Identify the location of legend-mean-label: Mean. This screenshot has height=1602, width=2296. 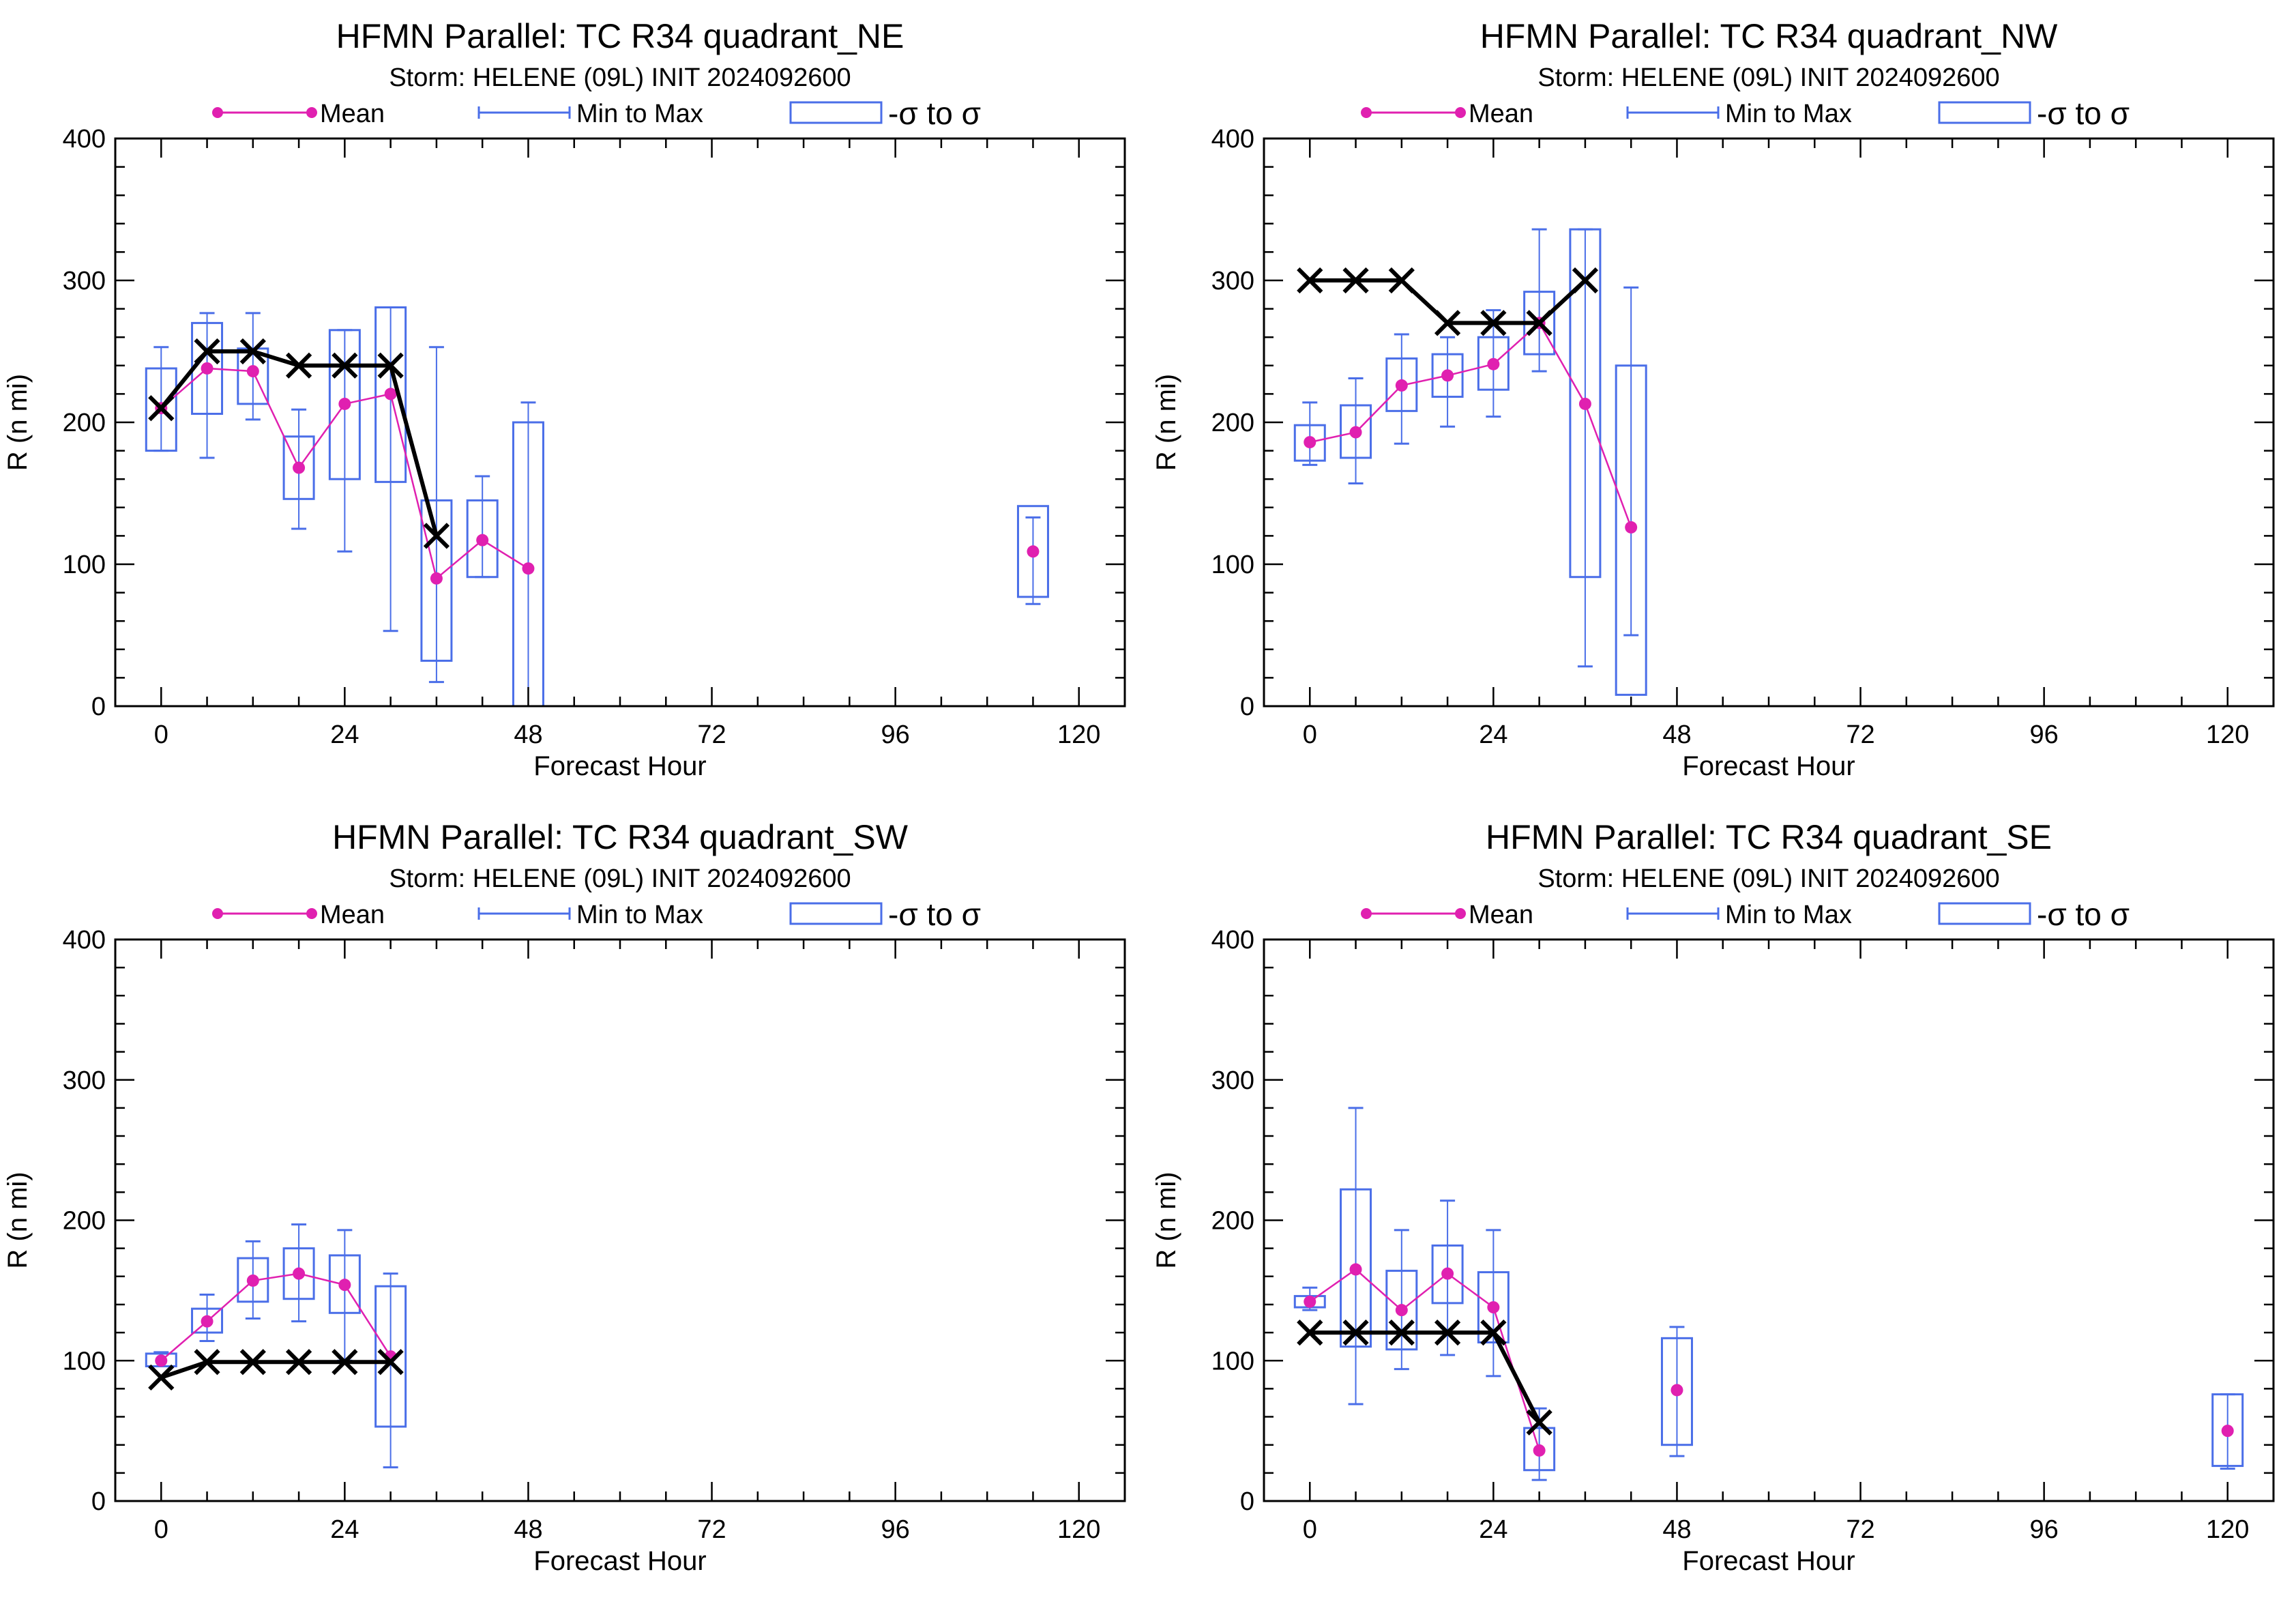
(1501, 114).